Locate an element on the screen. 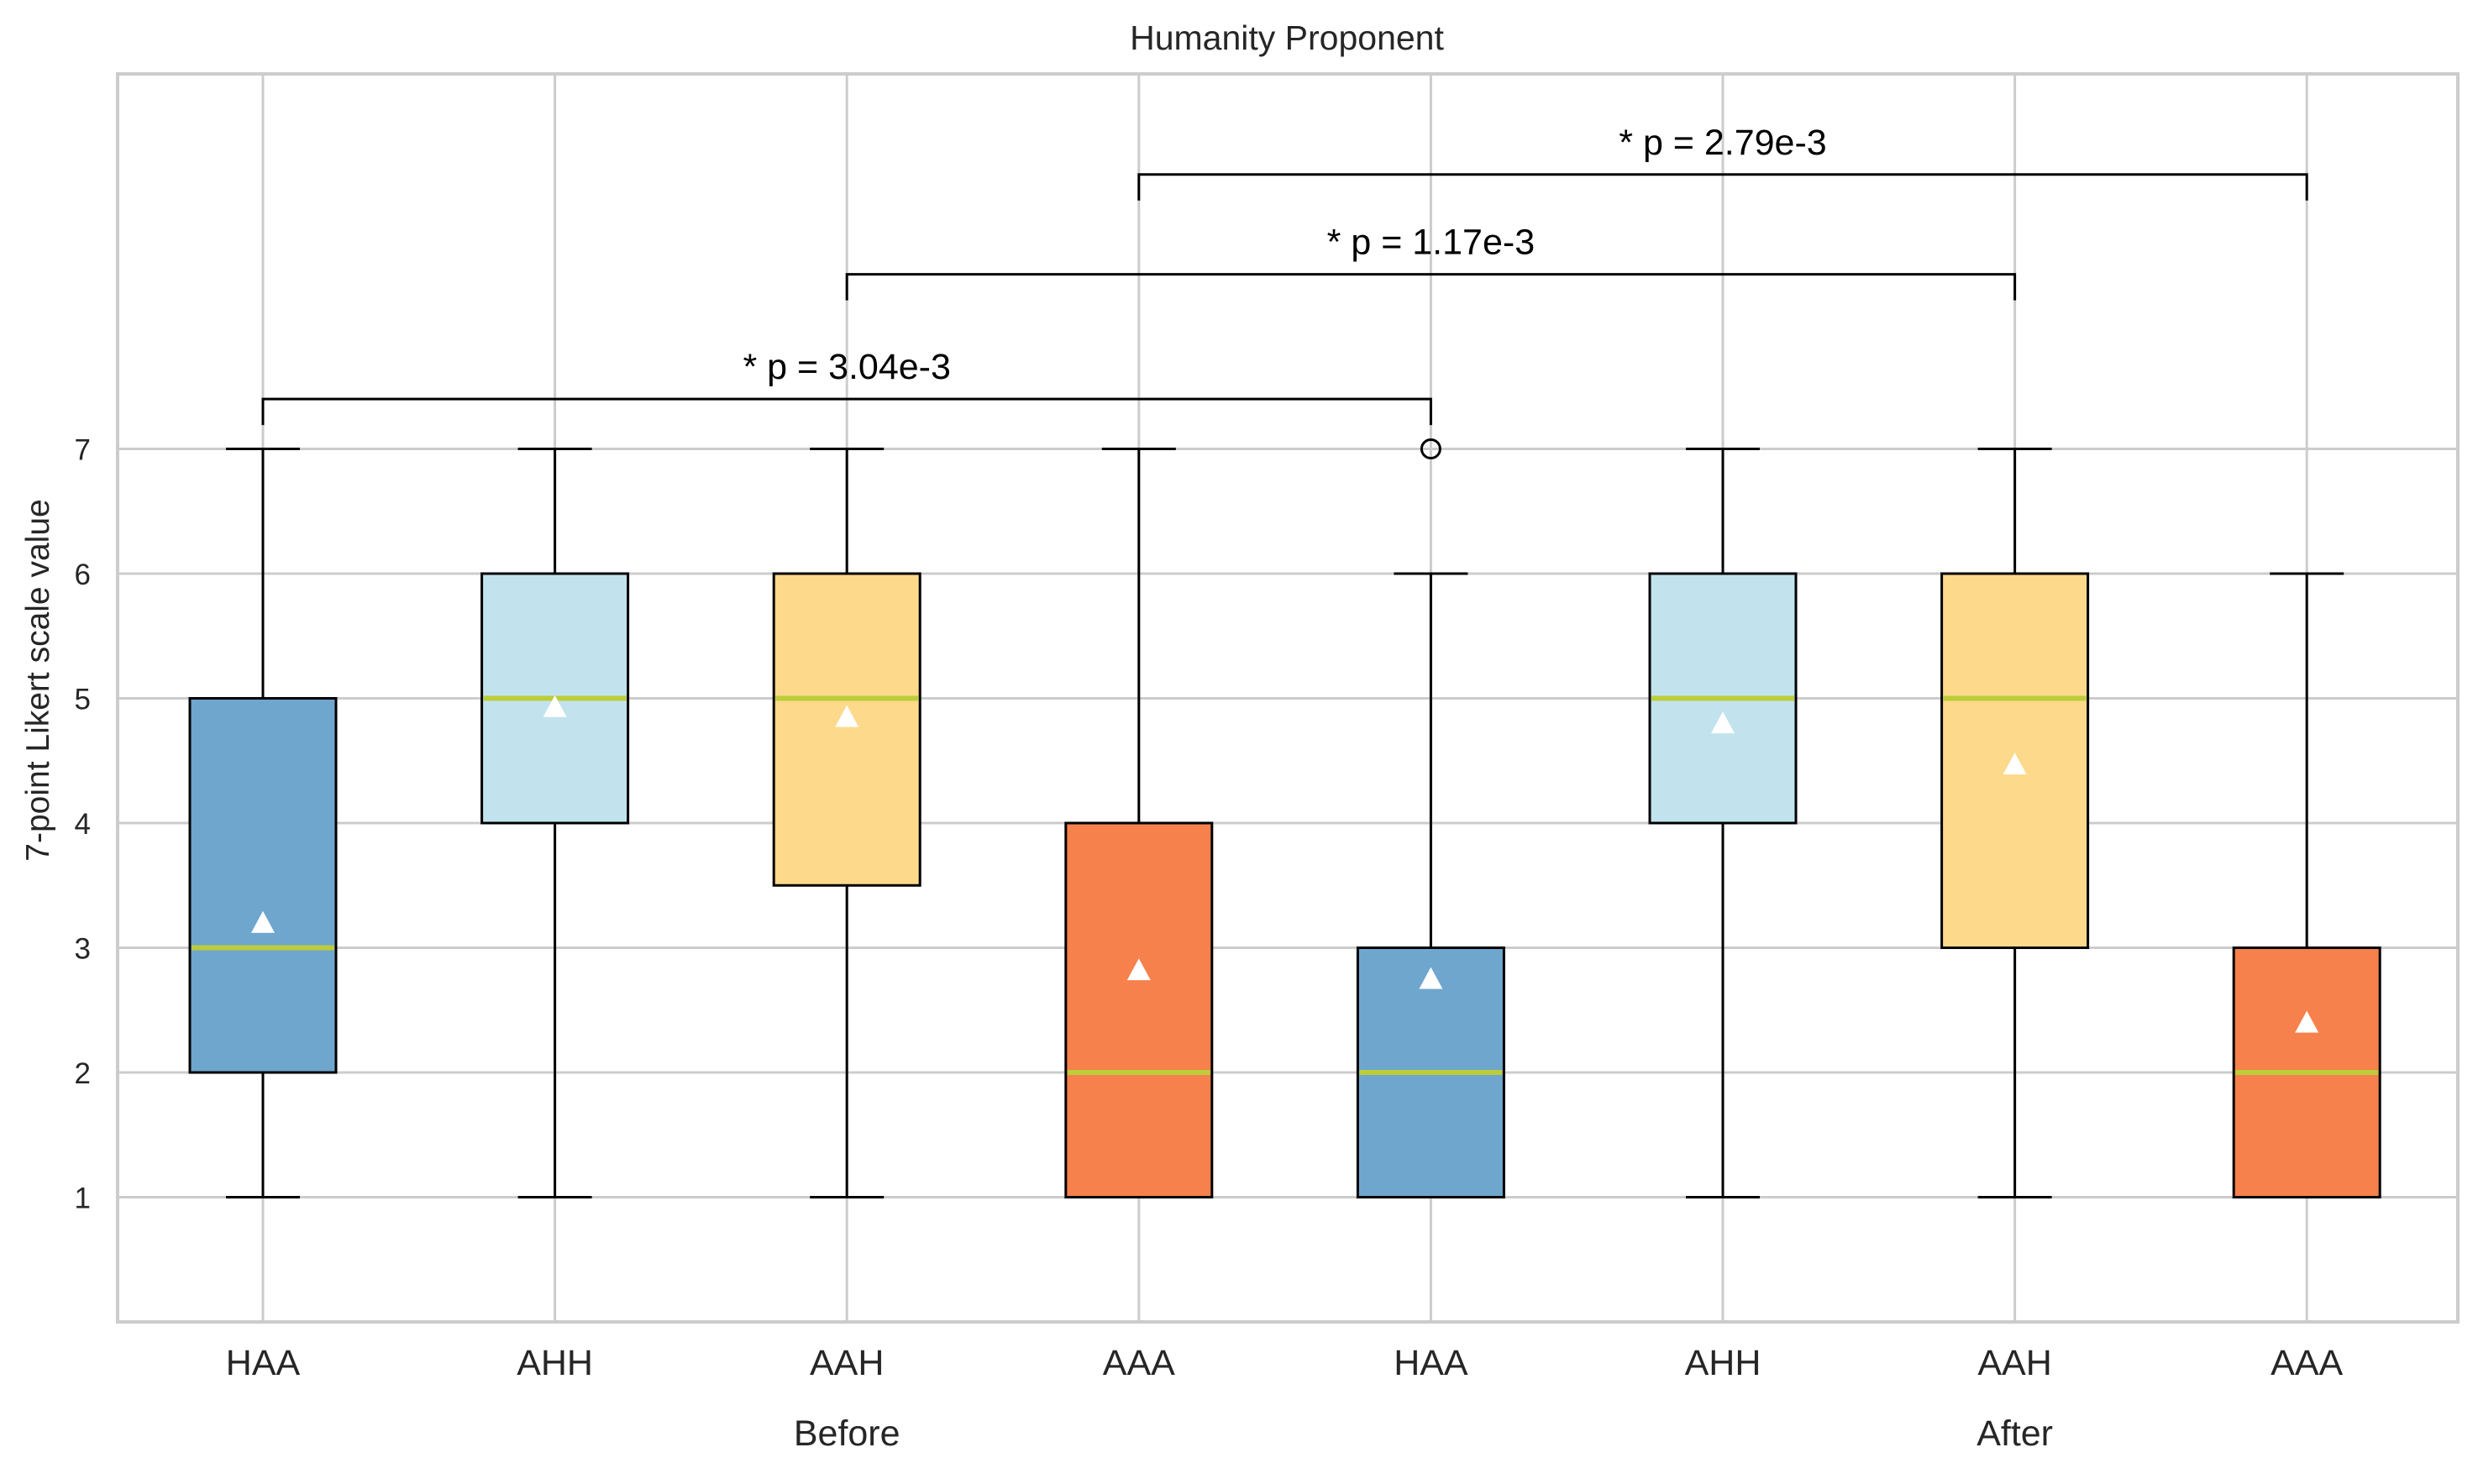  box-ahh-after is located at coordinates (1723, 823).